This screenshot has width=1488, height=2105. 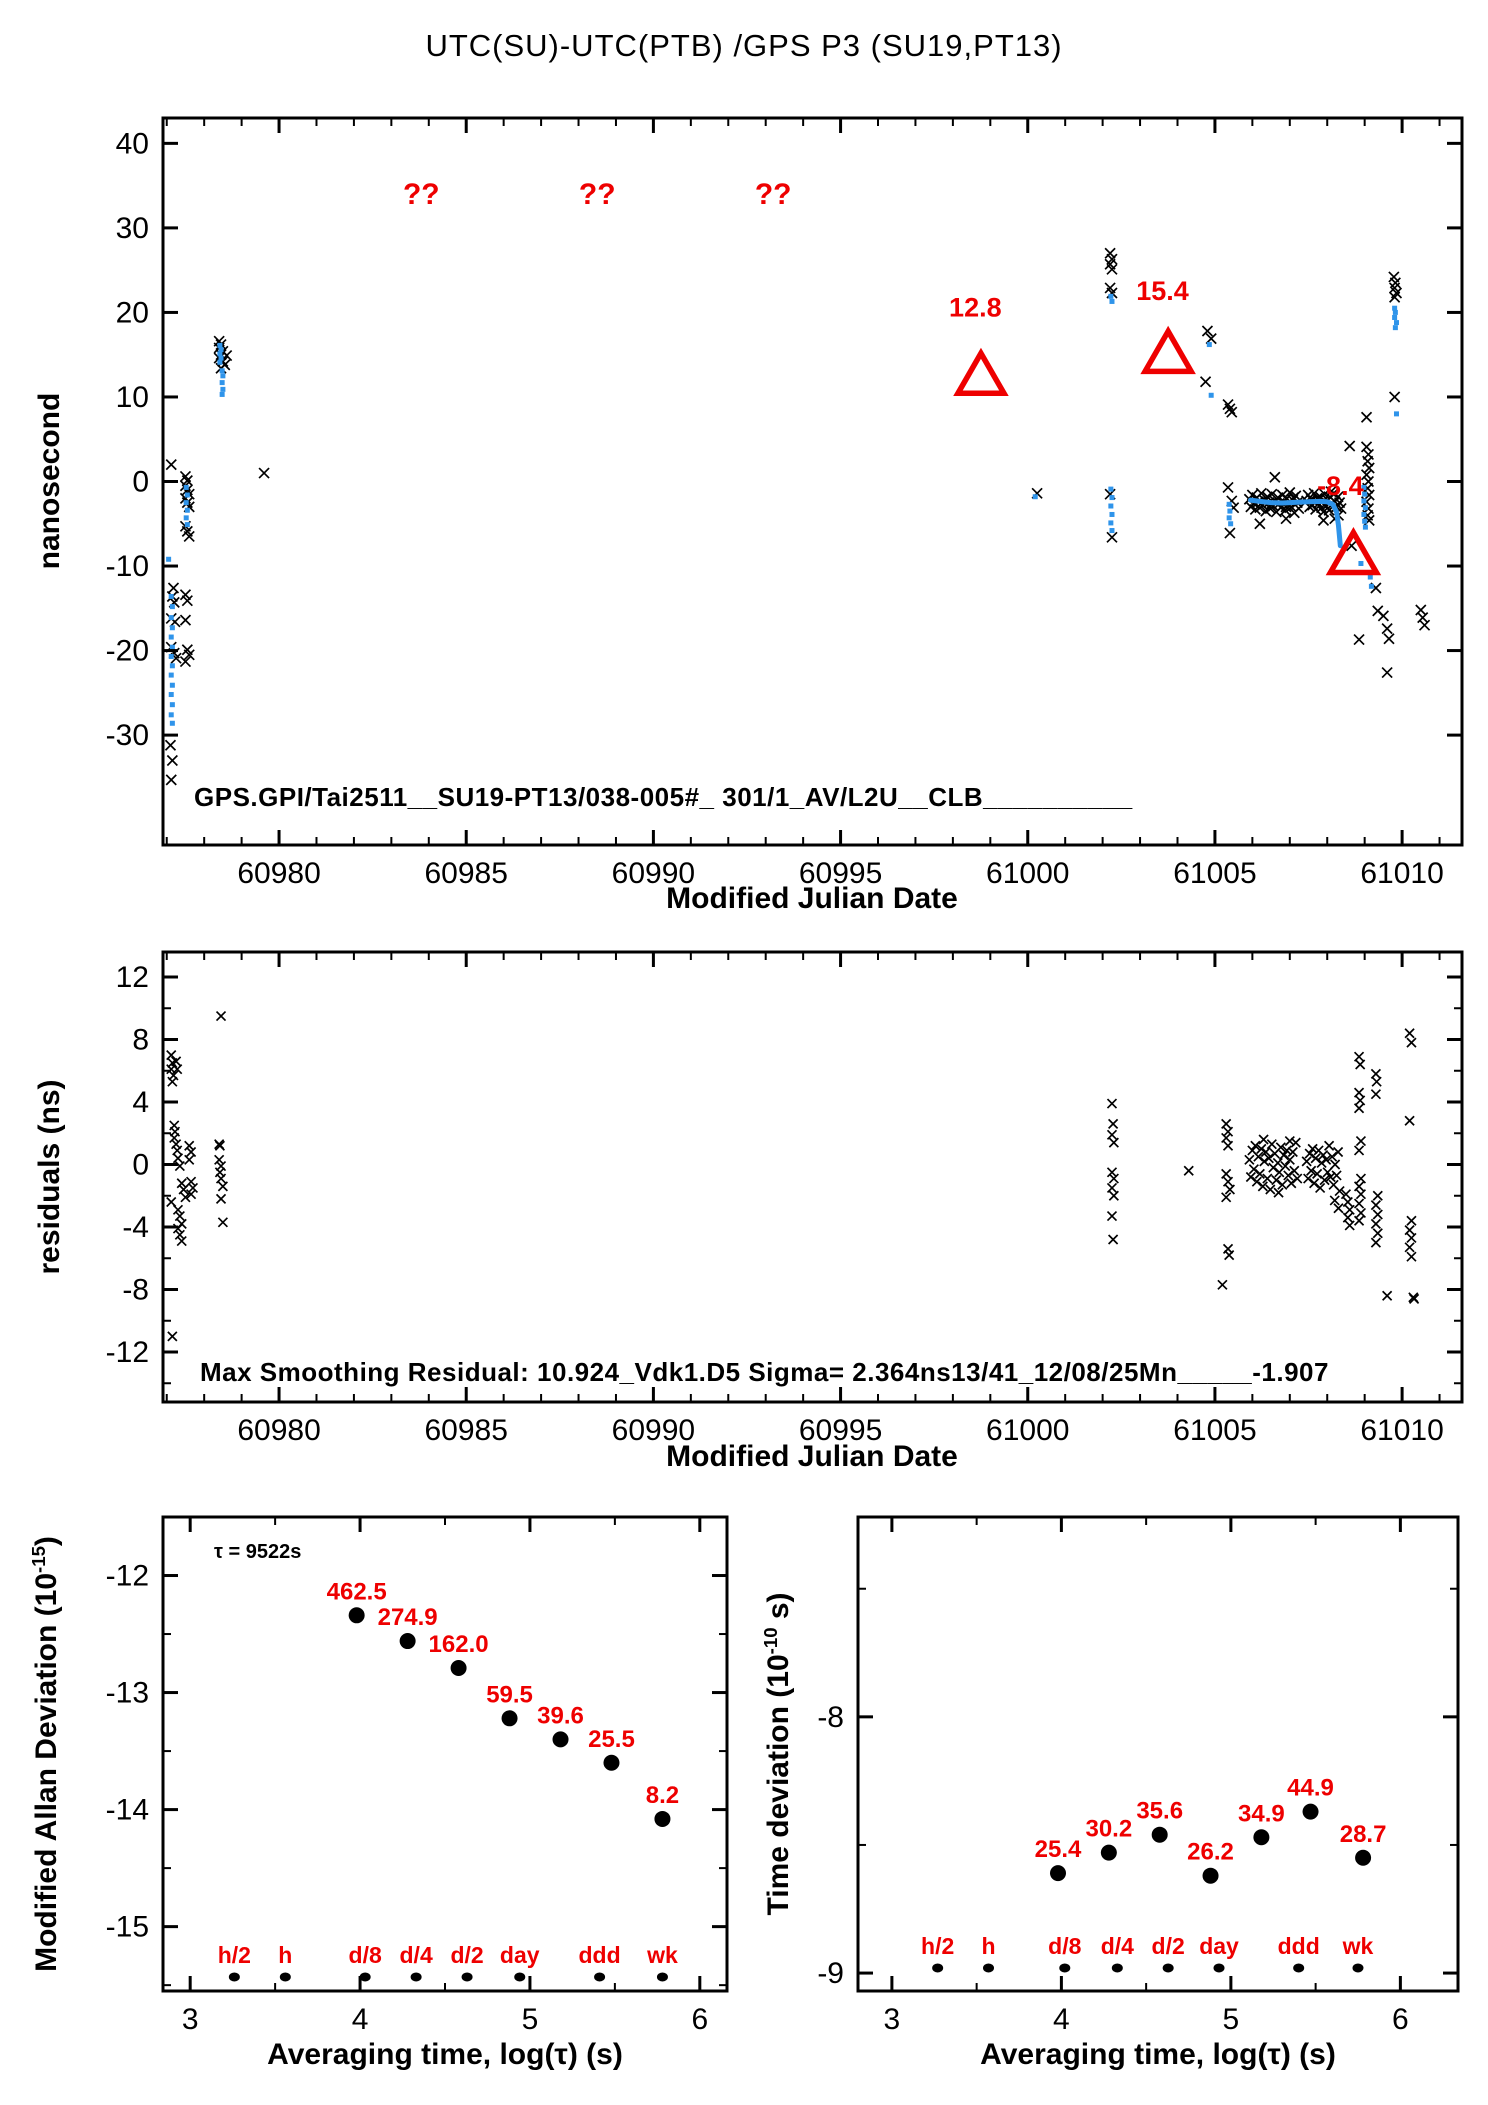 What do you see at coordinates (445, 2054) in the screenshot?
I see `x-axis-label-mdev: Averaging time, log(τ) (s)` at bounding box center [445, 2054].